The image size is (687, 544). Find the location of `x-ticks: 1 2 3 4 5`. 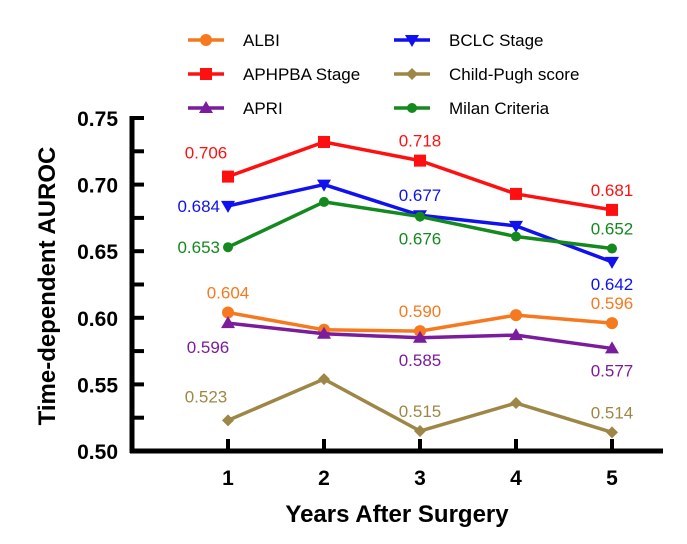

x-ticks: 1 2 3 4 5 is located at coordinates (420, 464).